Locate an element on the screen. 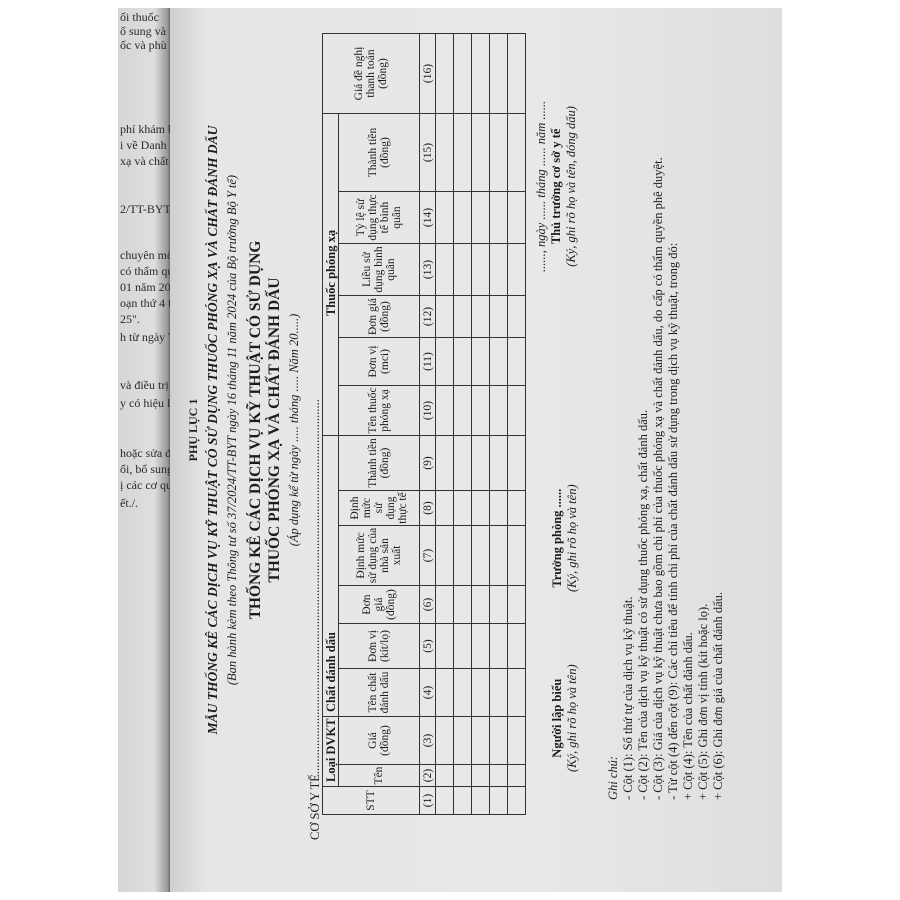 The image size is (900, 900). group-drug: Thuốc phóng xạ is located at coordinates (330, 274).